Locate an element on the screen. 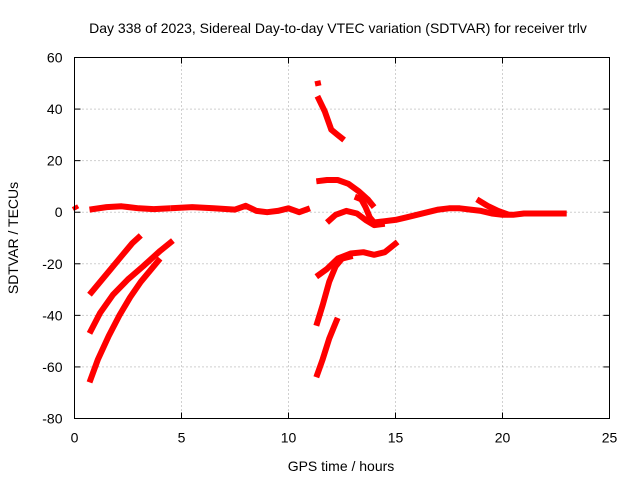 This screenshot has width=640, height=480. y-tick-label: 20 is located at coordinates (55, 161).